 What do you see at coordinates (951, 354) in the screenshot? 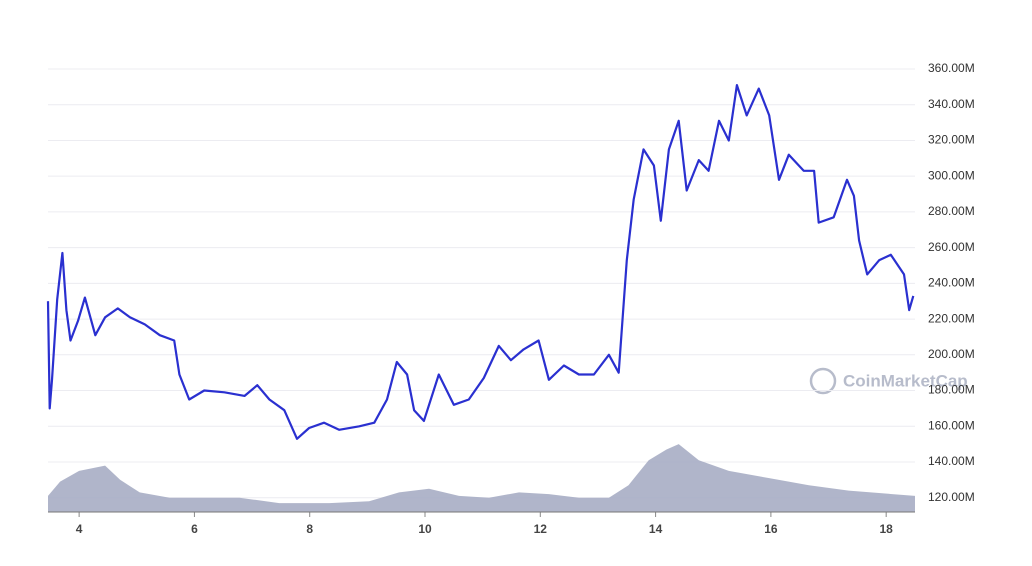
I see `y-tick-label: 200.00M` at bounding box center [951, 354].